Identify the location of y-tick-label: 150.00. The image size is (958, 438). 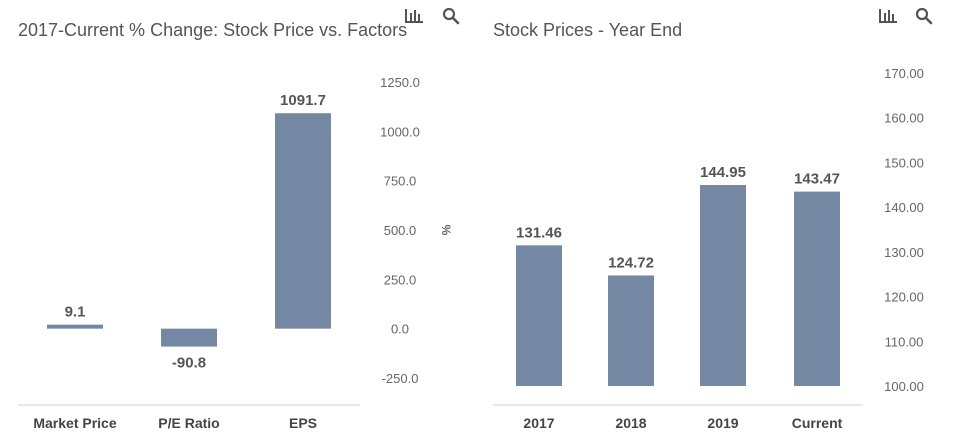
(904, 162).